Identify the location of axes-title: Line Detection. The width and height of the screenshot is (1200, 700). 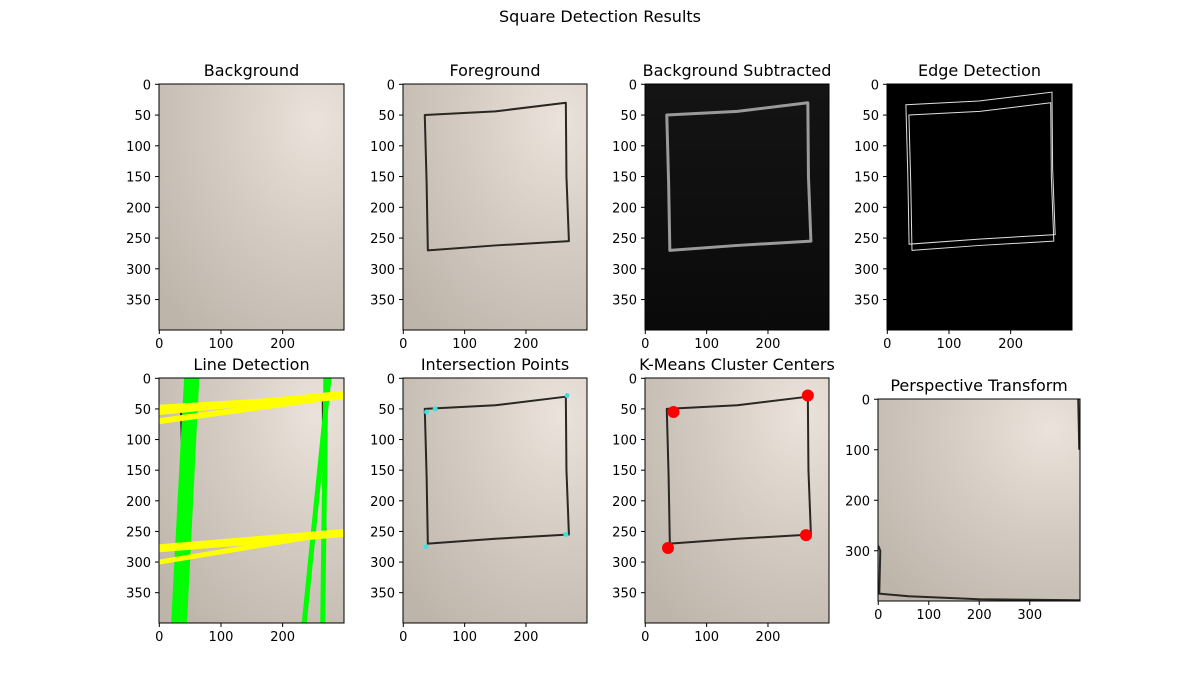
(251, 364).